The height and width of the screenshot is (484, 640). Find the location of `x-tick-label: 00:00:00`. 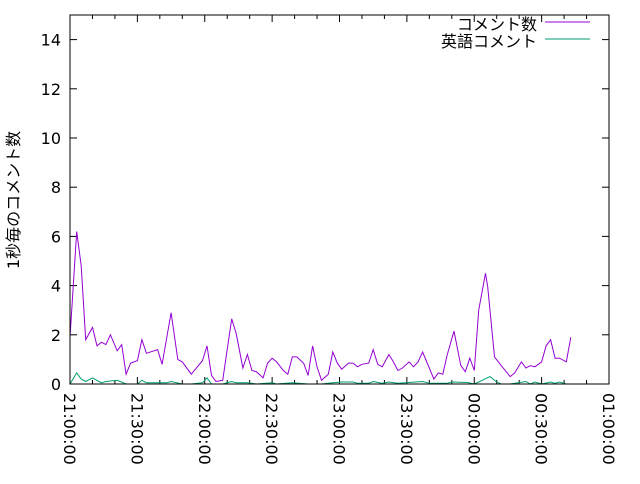

x-tick-label: 00:00:00 is located at coordinates (473, 429).